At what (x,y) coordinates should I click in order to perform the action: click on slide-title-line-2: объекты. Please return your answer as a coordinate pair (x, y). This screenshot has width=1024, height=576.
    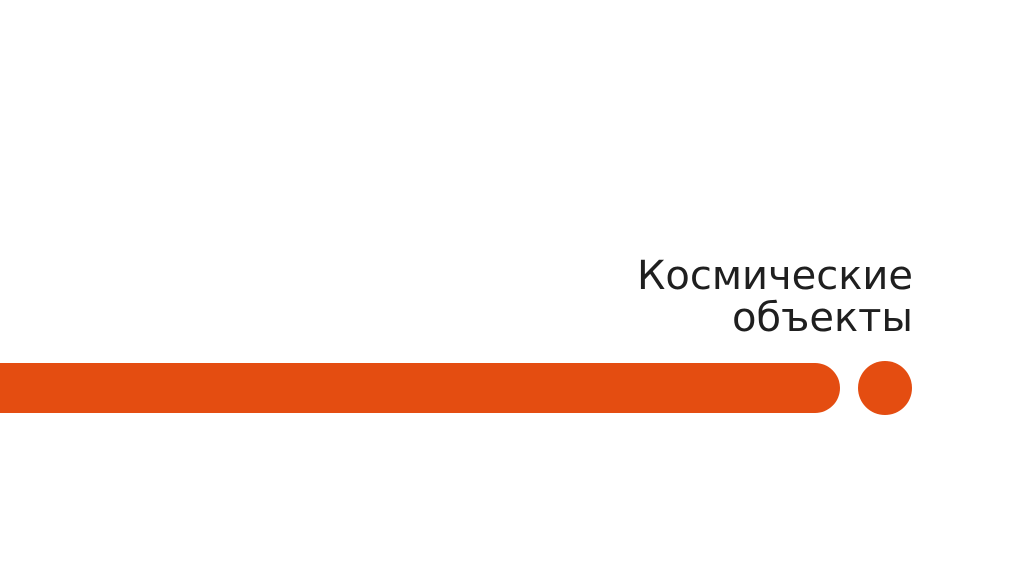
    Looking at the image, I should click on (822, 318).